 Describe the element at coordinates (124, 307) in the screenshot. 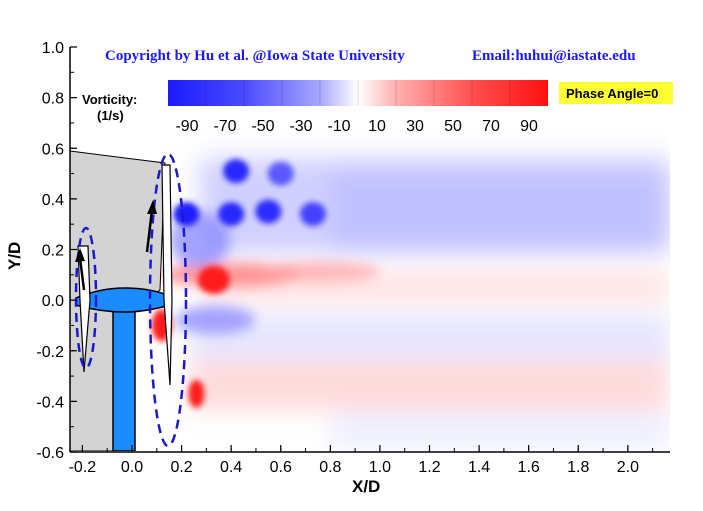

I see `wind-turbine` at that location.